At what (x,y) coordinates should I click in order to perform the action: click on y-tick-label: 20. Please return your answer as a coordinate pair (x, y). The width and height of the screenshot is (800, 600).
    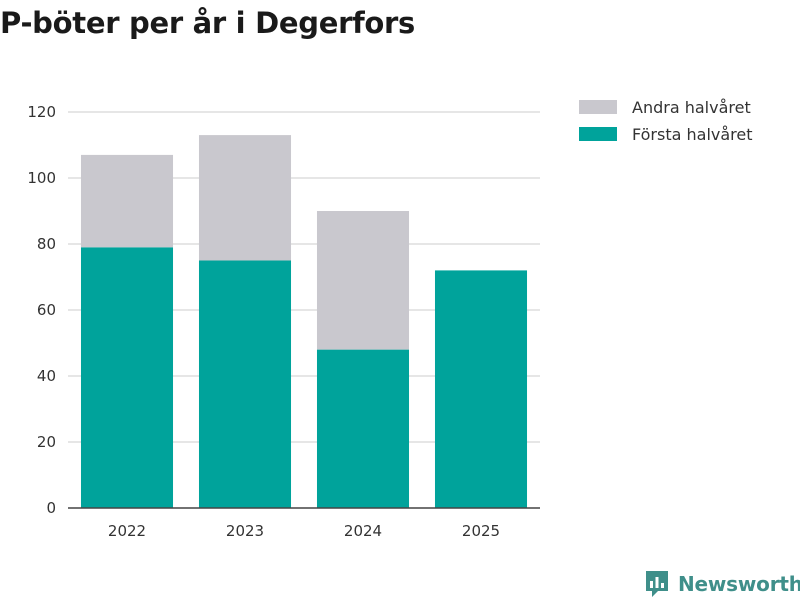
    Looking at the image, I should click on (46, 442).